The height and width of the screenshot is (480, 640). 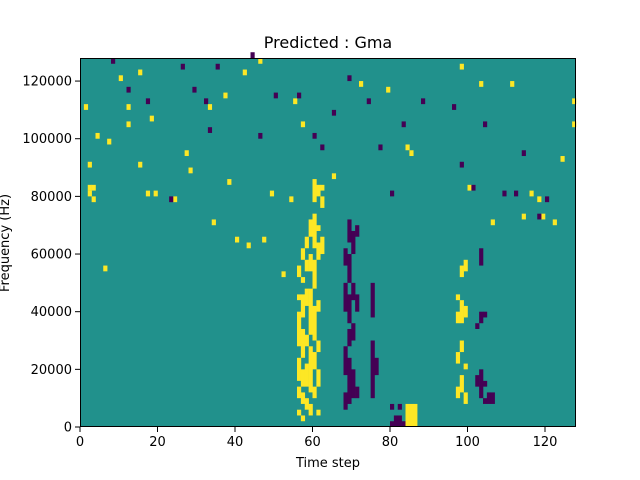 I want to click on x-tick-label: 0, so click(x=80, y=442).